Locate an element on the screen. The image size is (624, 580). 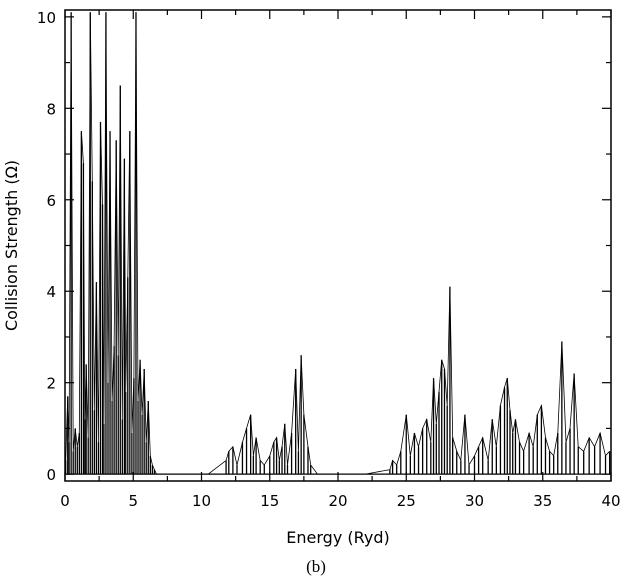
x-tick-label: 25 is located at coordinates (406, 501).